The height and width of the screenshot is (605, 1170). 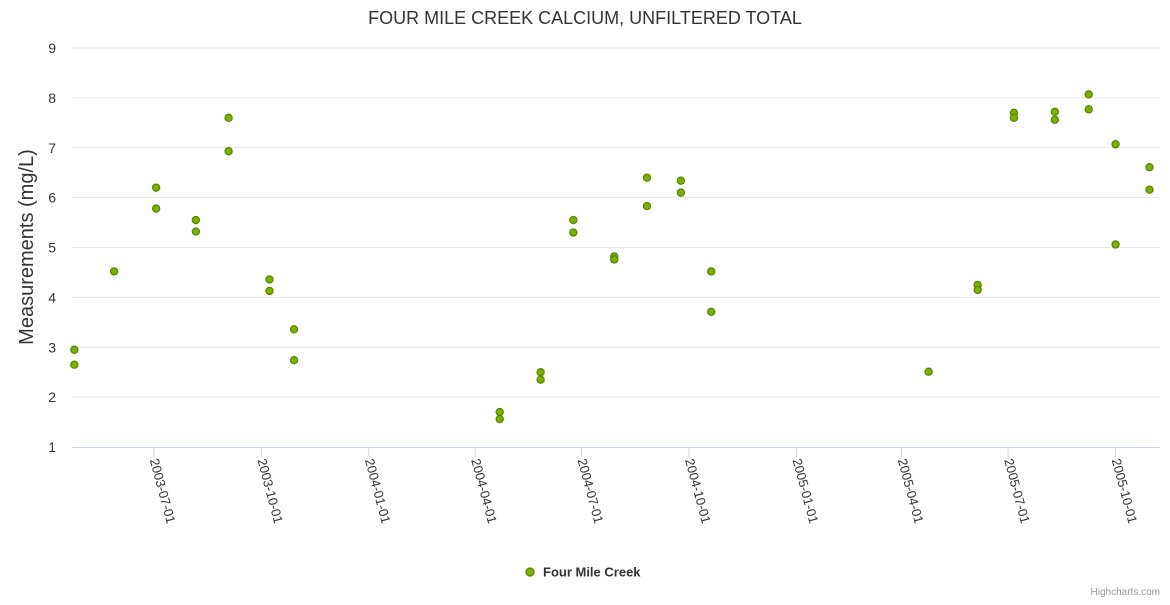 I want to click on y-axis: 1 2 3 4 5 6 7 8 9, so click(x=52, y=247).